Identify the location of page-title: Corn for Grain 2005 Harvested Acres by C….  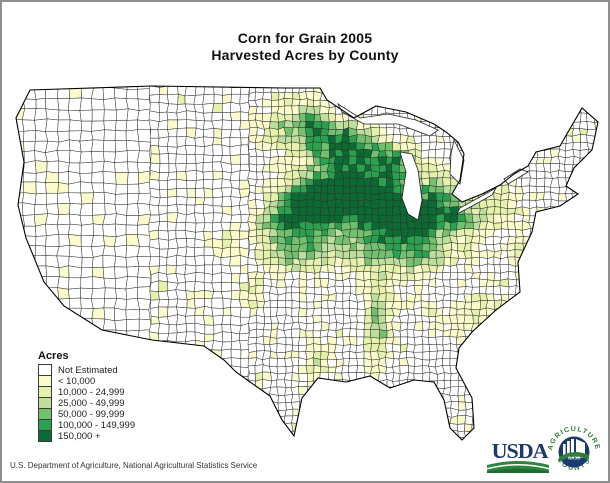
(305, 47).